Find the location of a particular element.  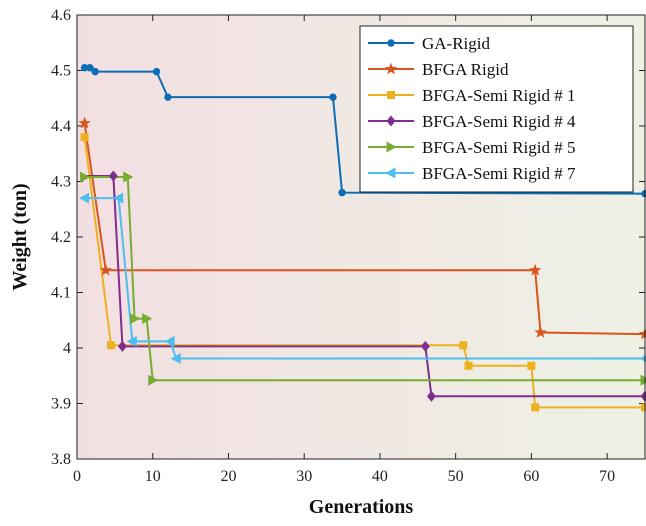

legend-entry: BFGA-Semi Rigid # 1 is located at coordinates (472, 95).